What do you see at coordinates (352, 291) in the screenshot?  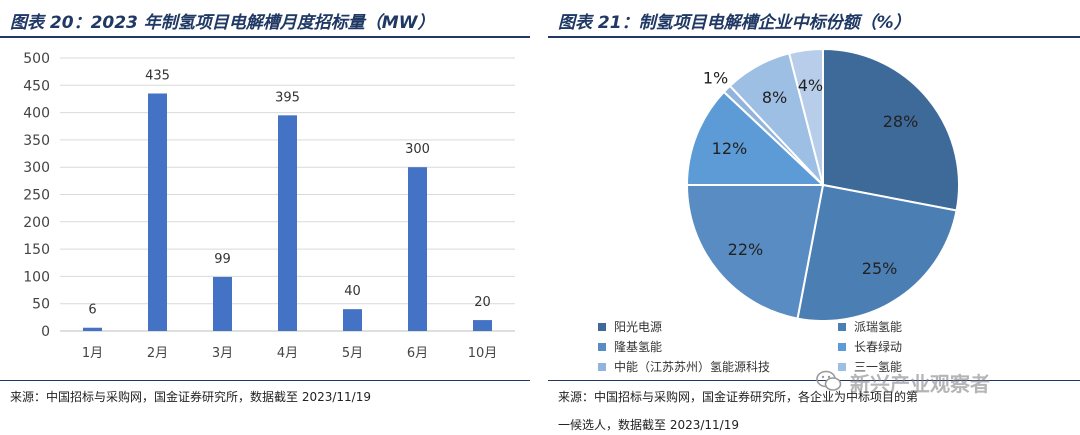 I see `data-label: 40` at bounding box center [352, 291].